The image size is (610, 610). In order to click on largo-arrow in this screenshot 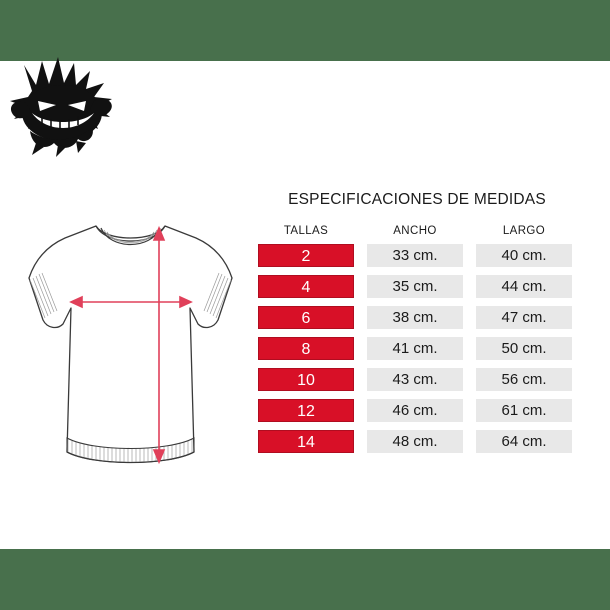, I will do `click(159, 345)`.